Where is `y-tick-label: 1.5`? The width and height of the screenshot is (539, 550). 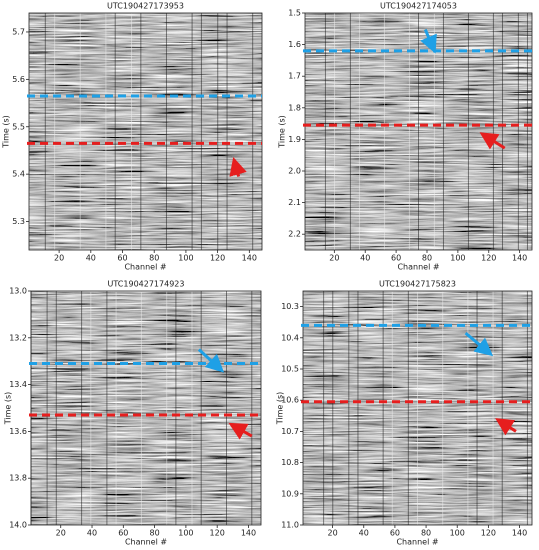 y-tick-label: 1.5 is located at coordinates (294, 13).